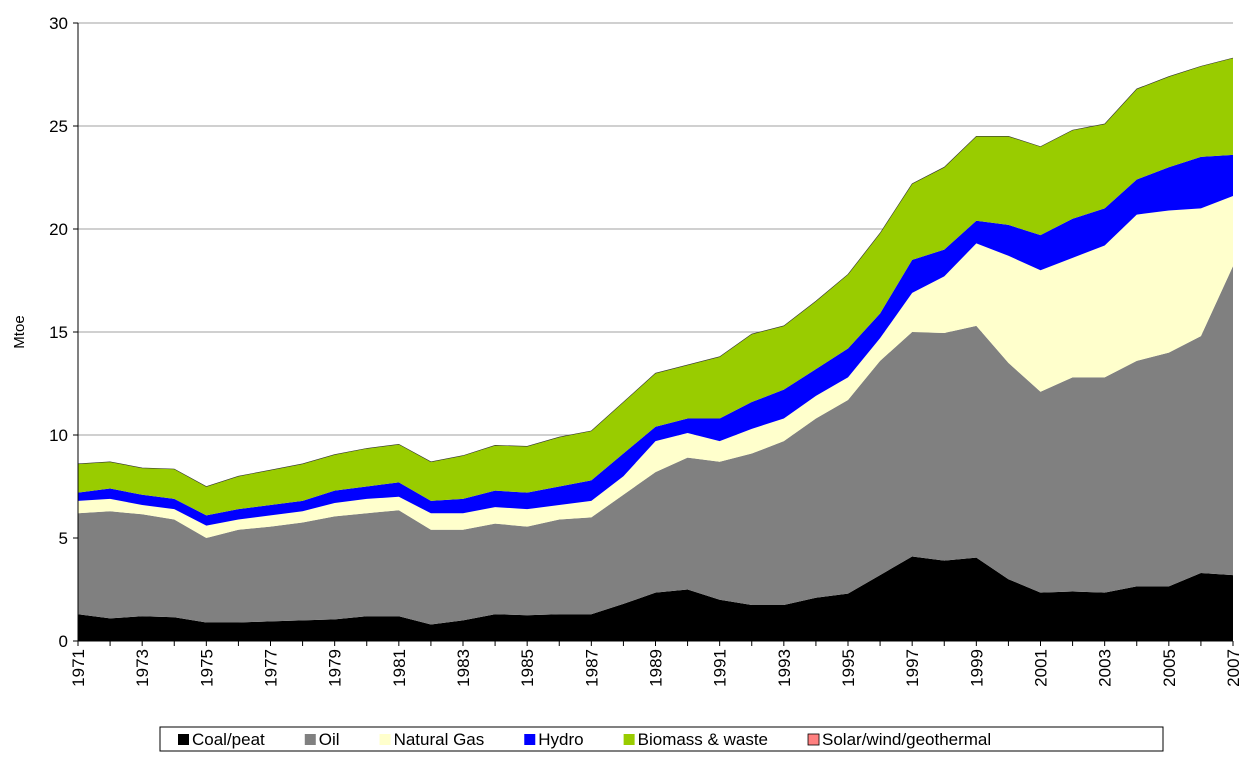 Image resolution: width=1242 pixels, height=758 pixels. I want to click on x-tick-label: 2005, so click(1169, 668).